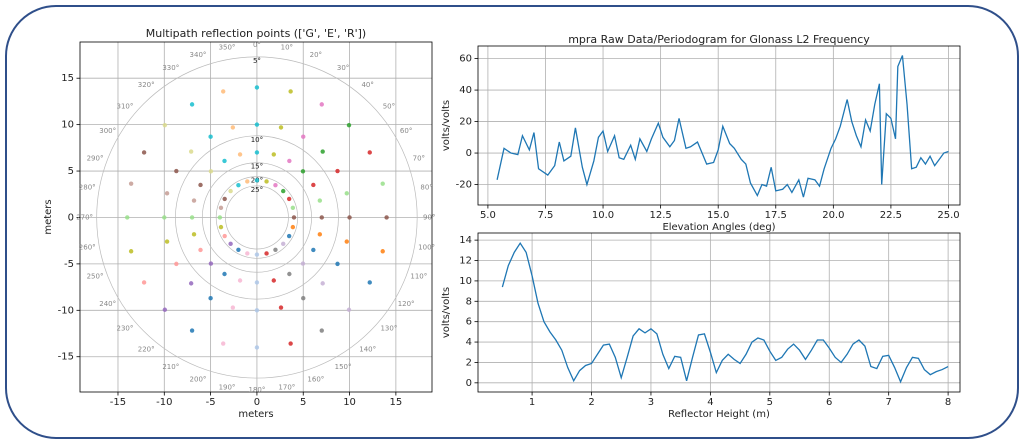  What do you see at coordinates (257, 402) in the screenshot?
I see `x-tick-label: 0` at bounding box center [257, 402].